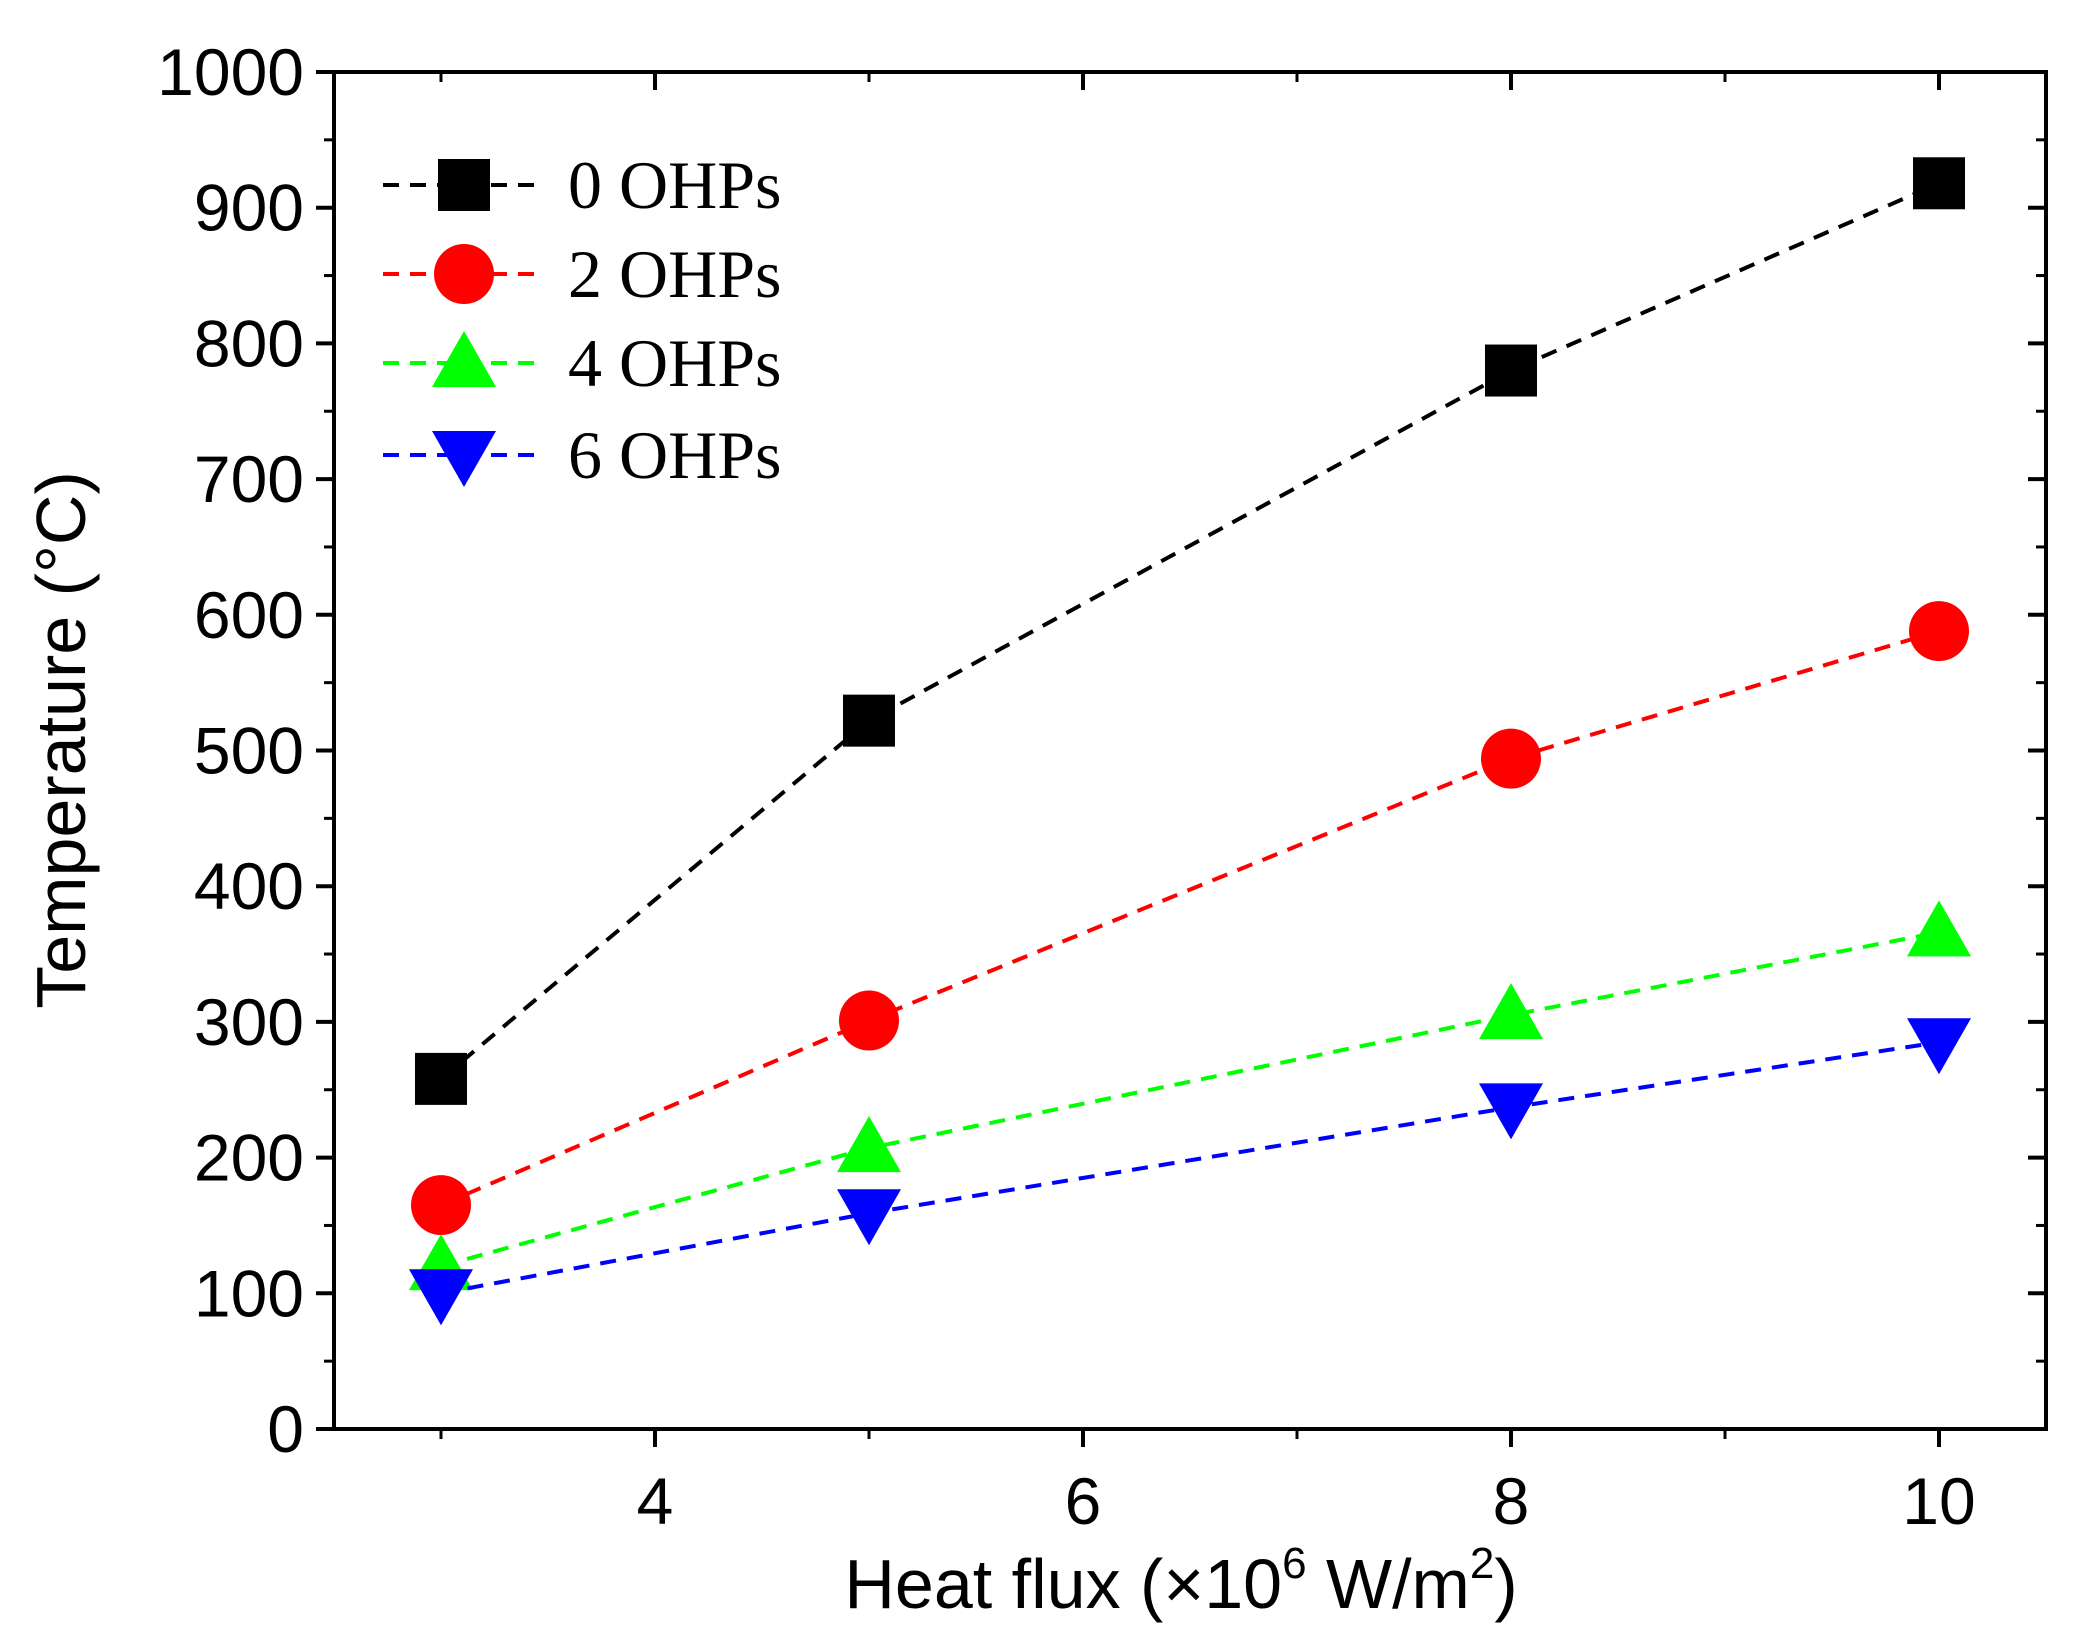 The width and height of the screenshot is (2082, 1633). What do you see at coordinates (675, 185) in the screenshot?
I see `legend-label-0: 0 OHPs` at bounding box center [675, 185].